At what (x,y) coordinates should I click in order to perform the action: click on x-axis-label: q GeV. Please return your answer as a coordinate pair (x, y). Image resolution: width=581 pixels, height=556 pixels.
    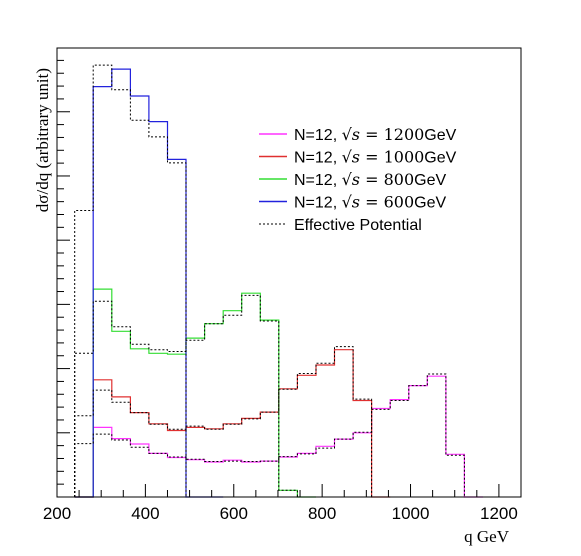
    Looking at the image, I should click on (487, 536).